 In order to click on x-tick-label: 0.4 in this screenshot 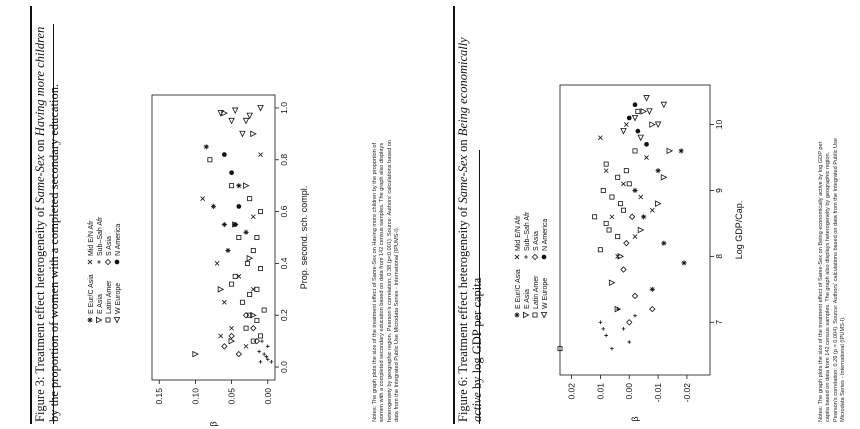, I will do `click(284, 263)`.